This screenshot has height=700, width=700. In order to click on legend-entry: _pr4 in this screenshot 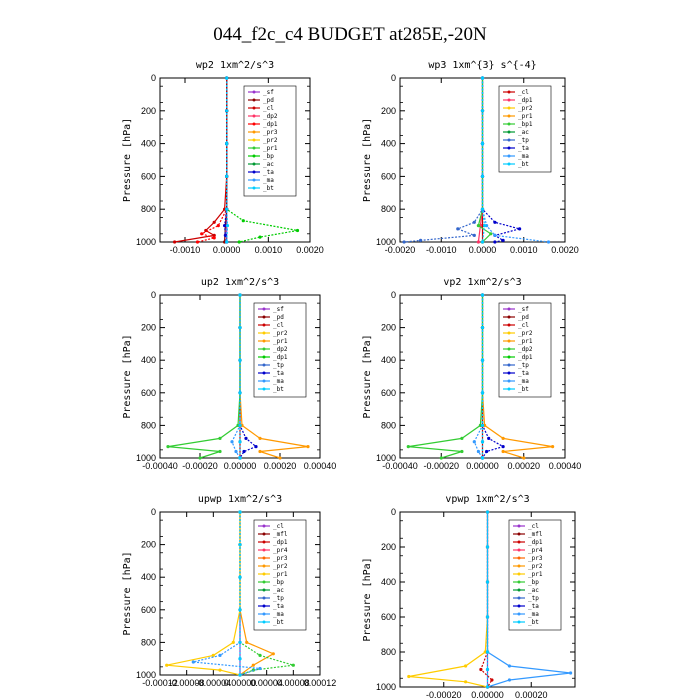, I will do `click(280, 550)`.